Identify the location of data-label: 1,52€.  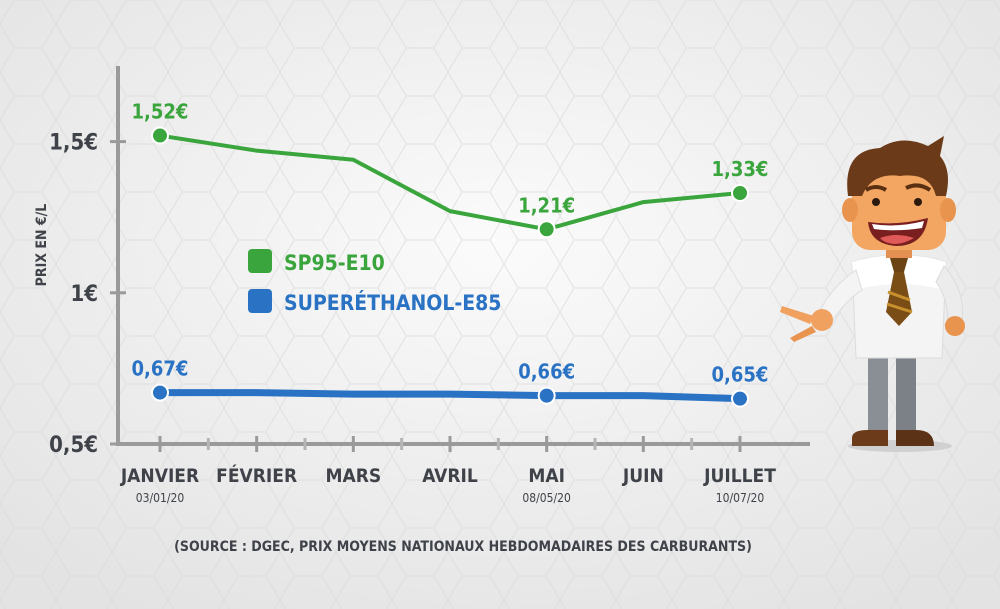
(160, 112).